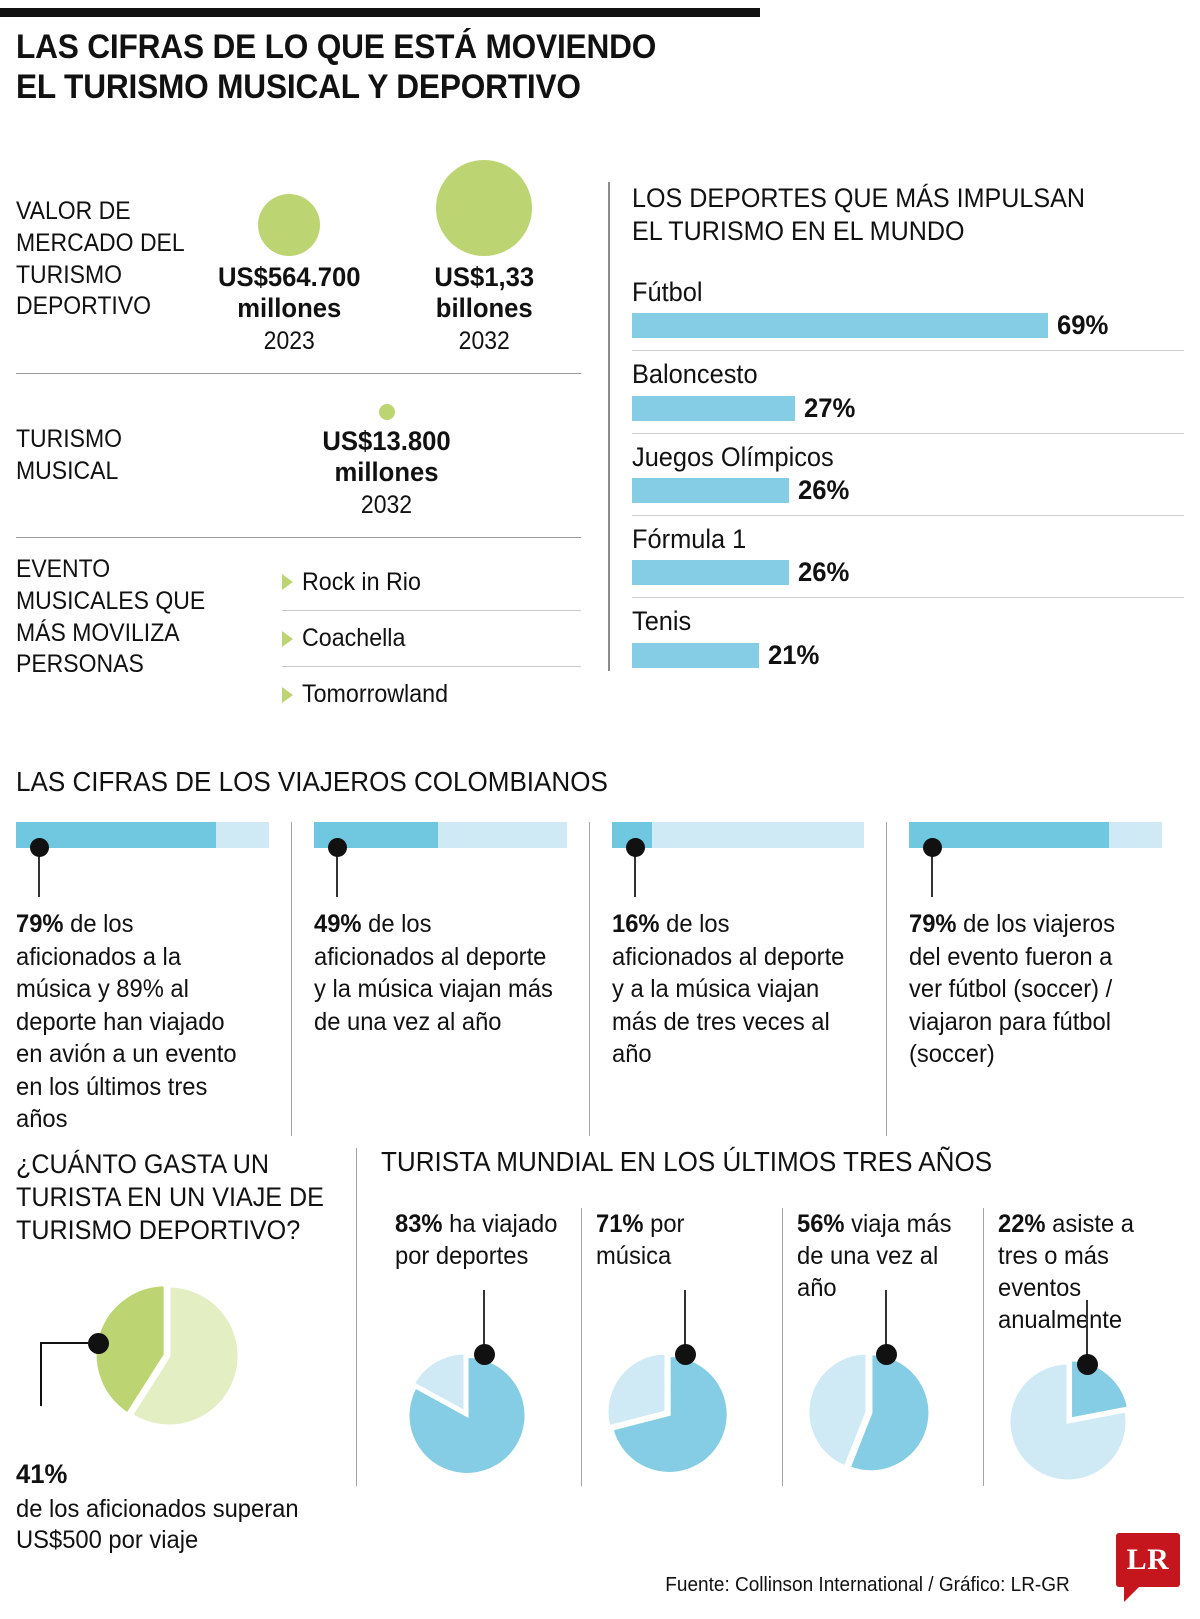 This screenshot has height=1619, width=1200. I want to click on market-amount-2023-line-2: millones, so click(289, 307).